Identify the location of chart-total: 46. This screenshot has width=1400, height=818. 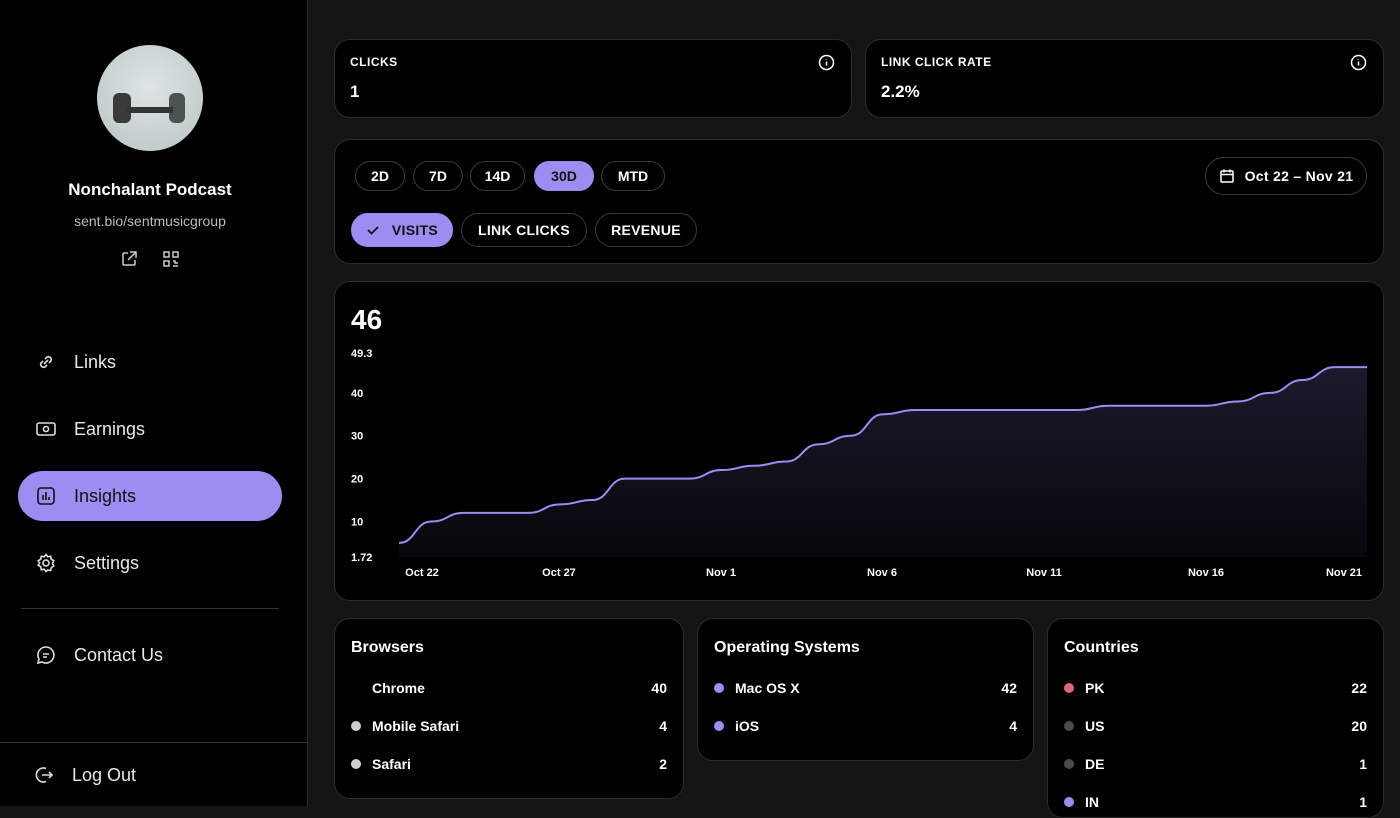
(367, 319).